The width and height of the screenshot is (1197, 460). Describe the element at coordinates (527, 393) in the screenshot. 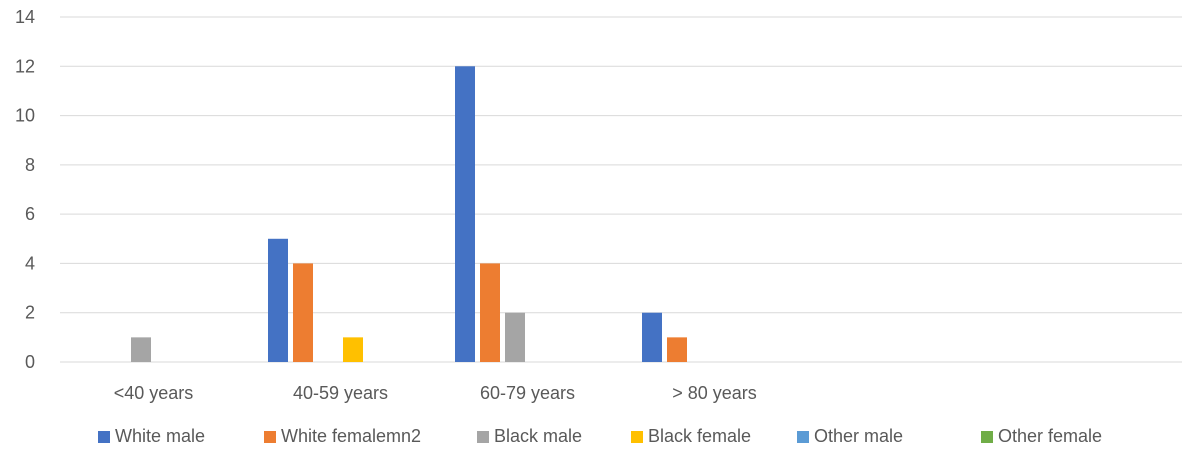

I see `x-tick-label: 60-79 years` at that location.